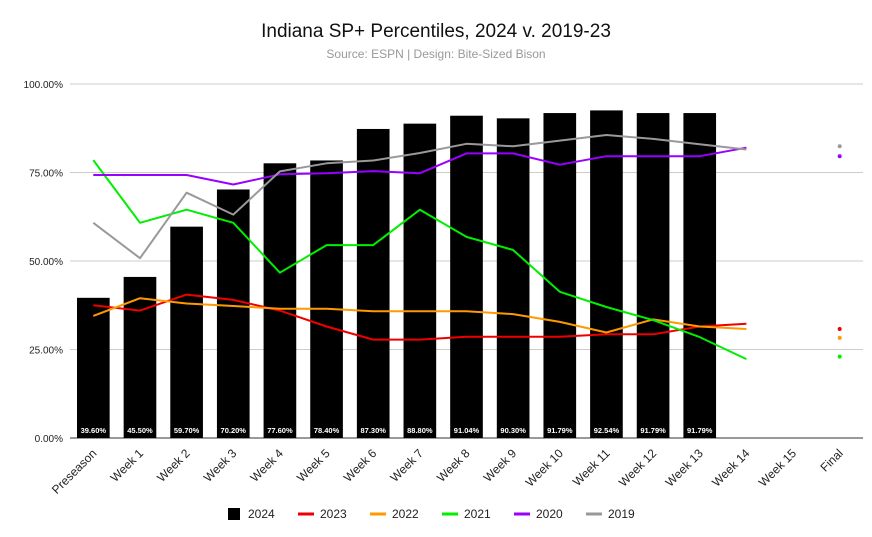 Image resolution: width=872 pixels, height=537 pixels. Describe the element at coordinates (839, 337) in the screenshot. I see `final-point-2022` at that location.